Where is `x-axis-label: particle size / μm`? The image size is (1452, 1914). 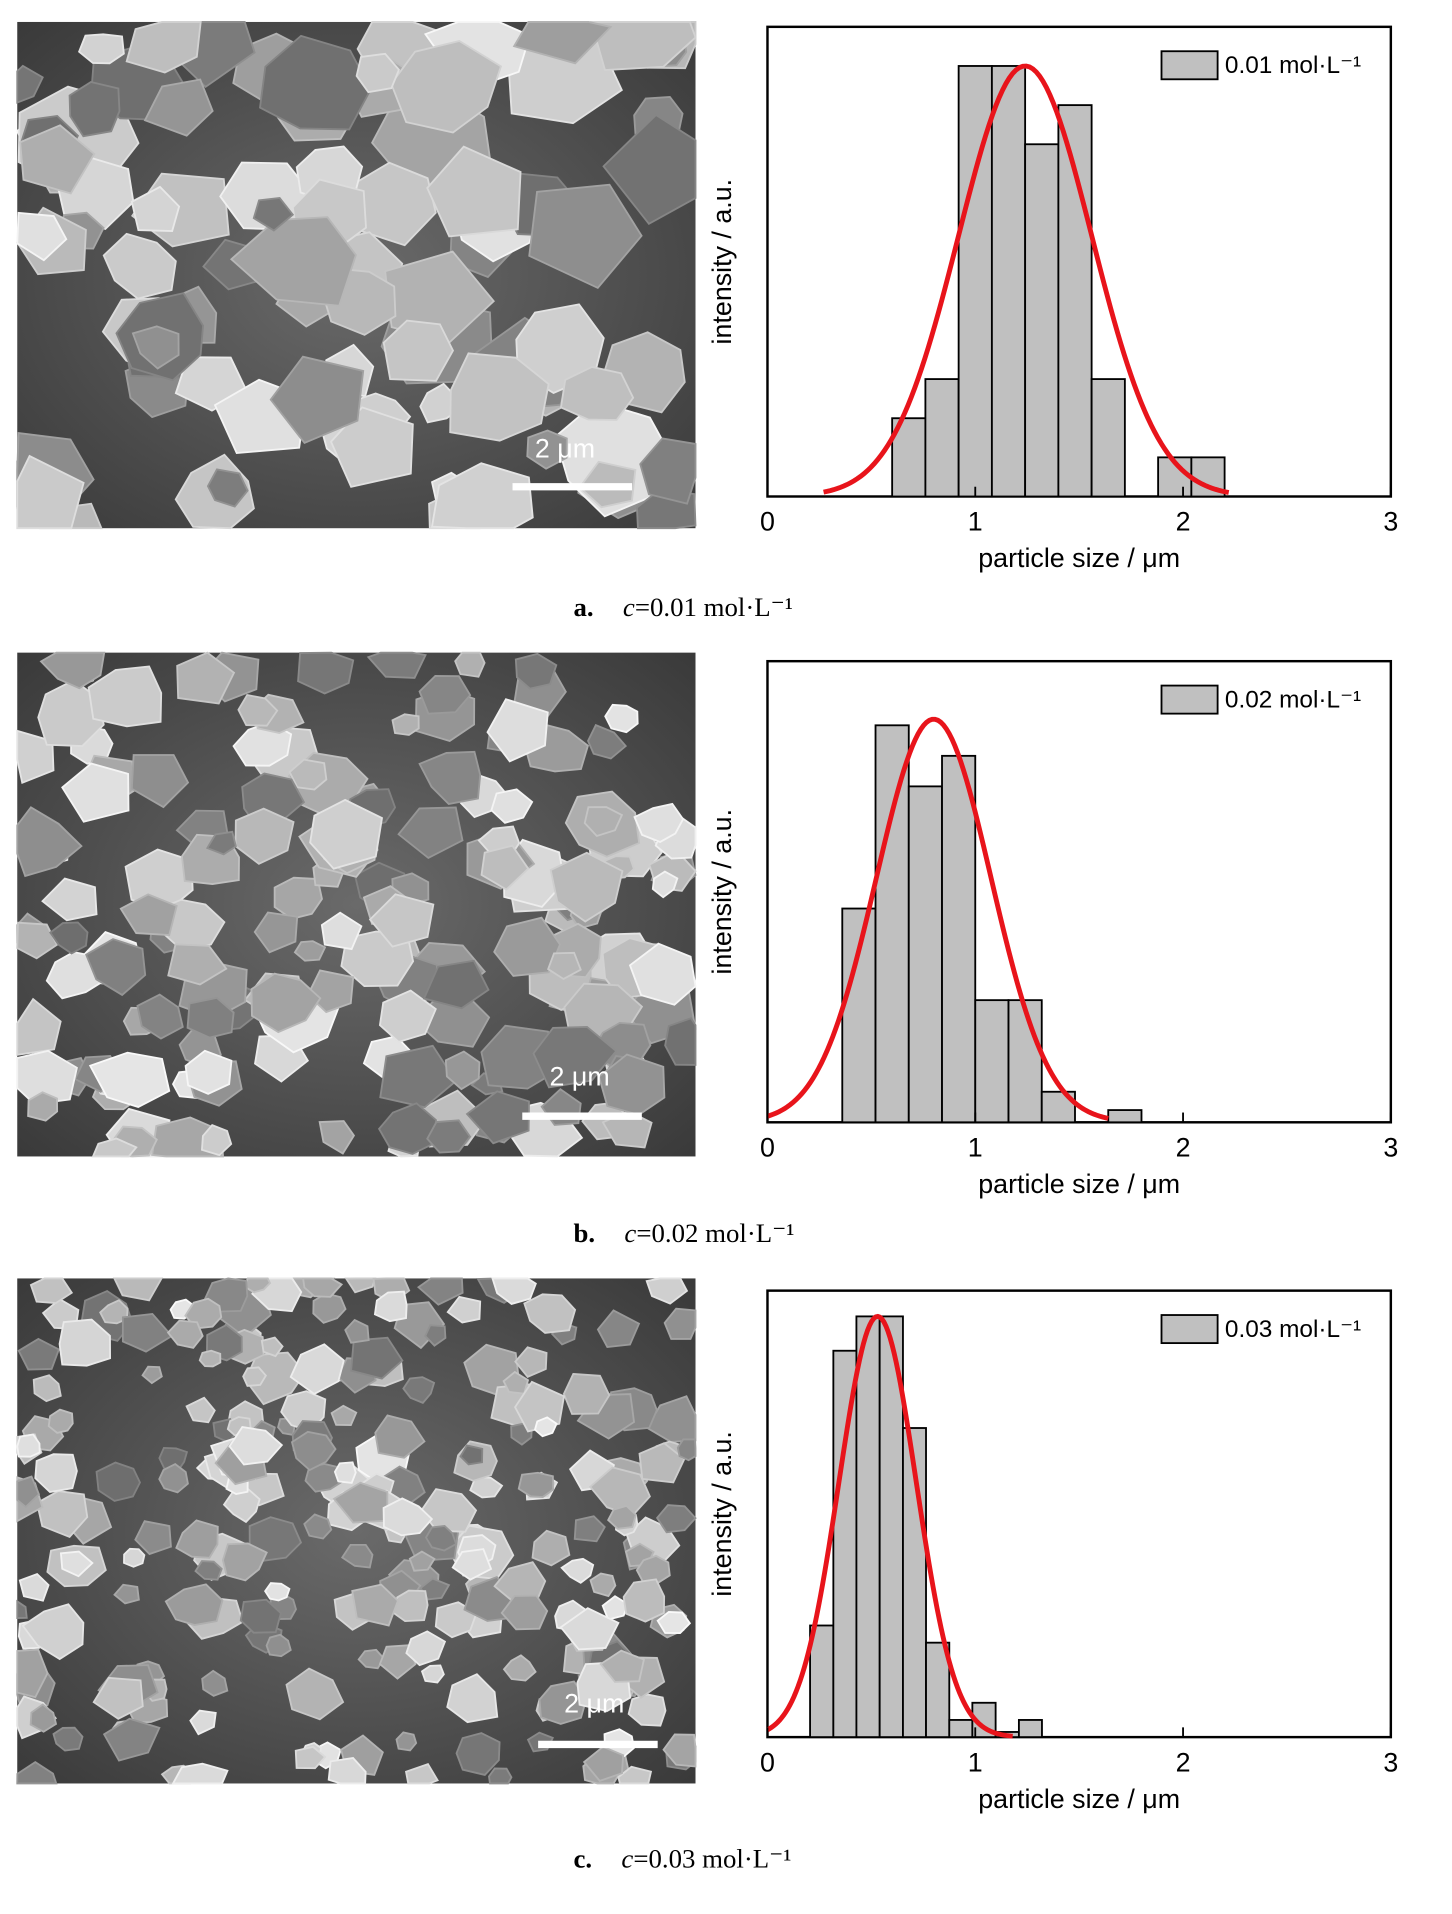
x-axis-label: particle size / μm is located at coordinates (1079, 1184).